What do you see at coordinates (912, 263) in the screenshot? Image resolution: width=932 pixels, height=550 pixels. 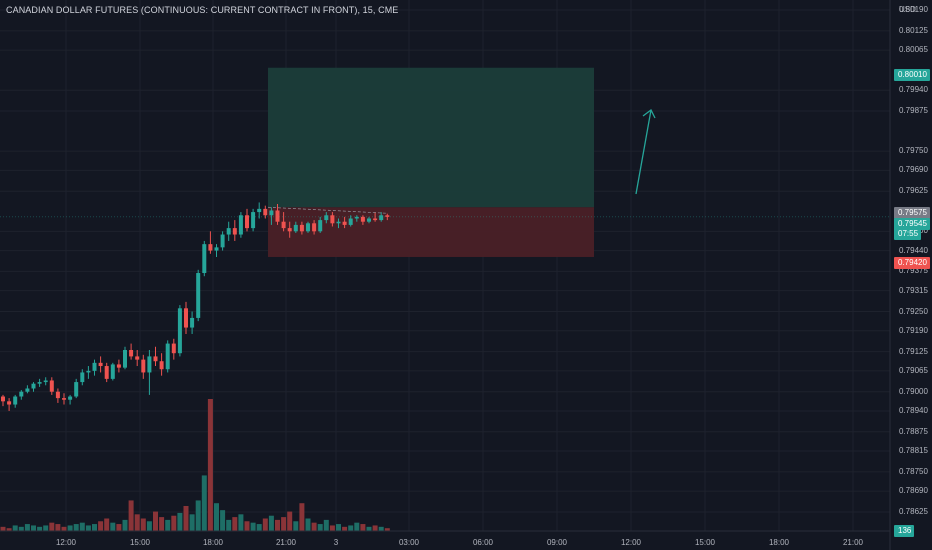 I see `stop-loss-tag: 0.79420` at bounding box center [912, 263].